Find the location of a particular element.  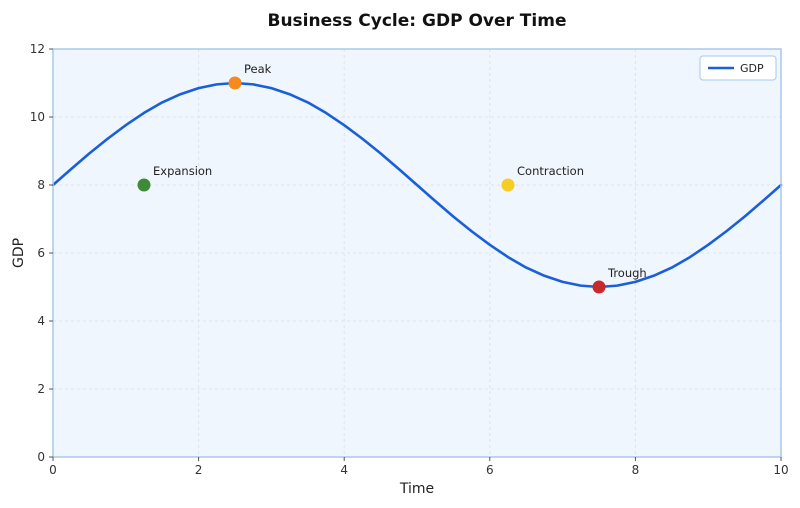

y-tick-label: 10 is located at coordinates (37, 117).